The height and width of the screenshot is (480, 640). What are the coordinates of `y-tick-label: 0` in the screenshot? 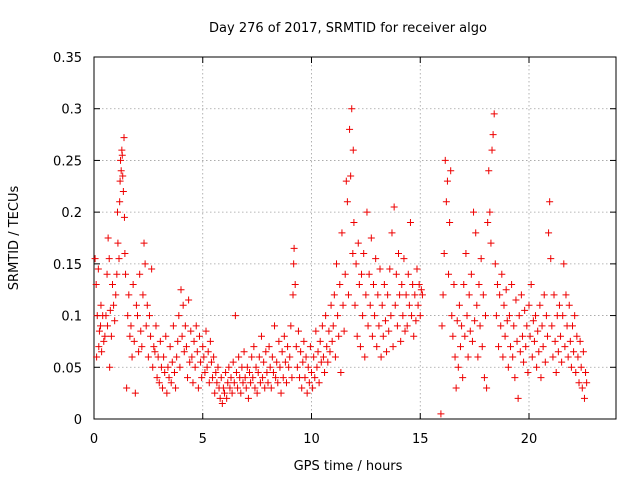 It's located at (78, 420).